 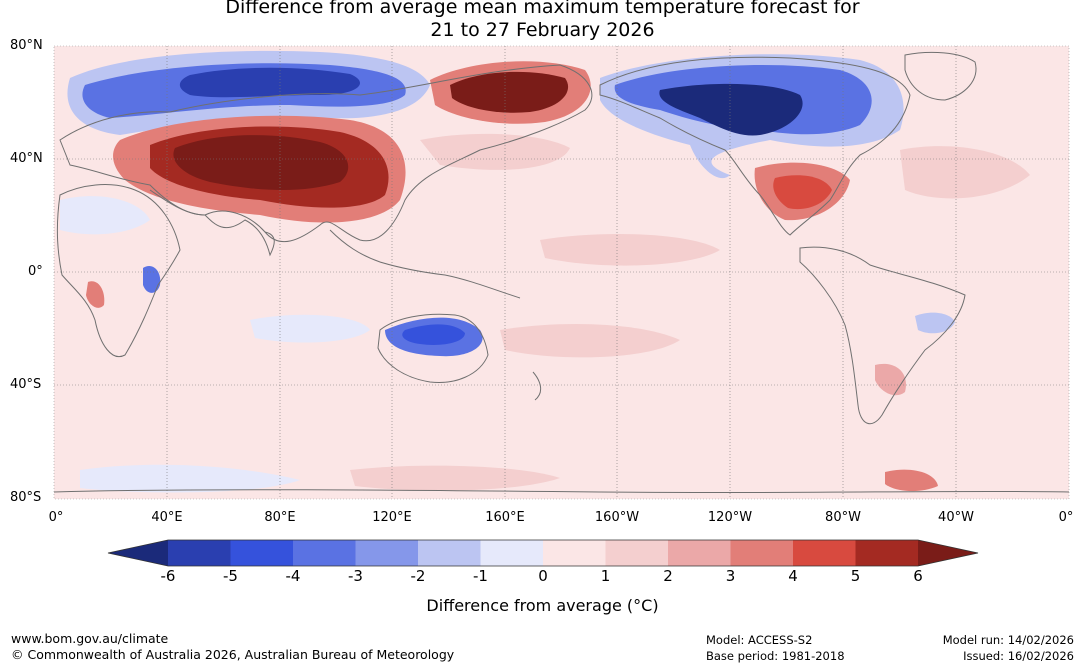 What do you see at coordinates (956, 517) in the screenshot?
I see `lon-label-40w: 40°W` at bounding box center [956, 517].